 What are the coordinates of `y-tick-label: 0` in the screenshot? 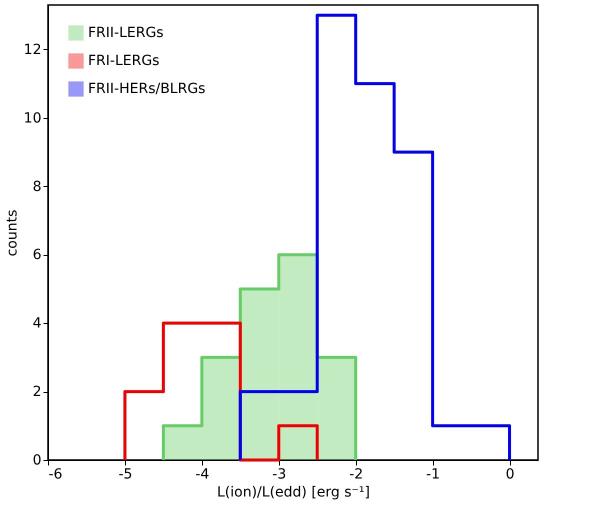 It's located at (37, 460).